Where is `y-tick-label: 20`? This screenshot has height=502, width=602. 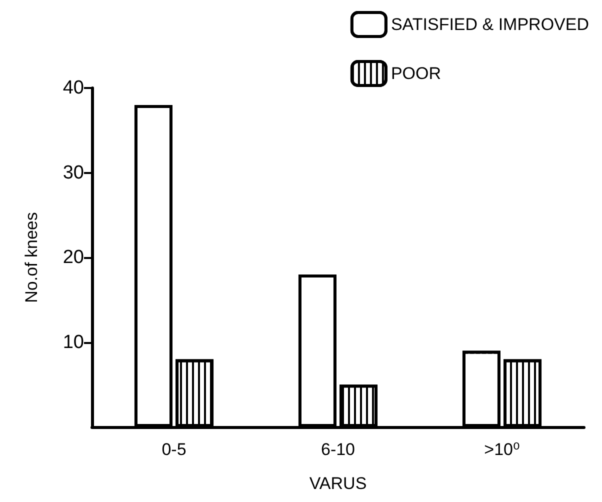
y-tick-label: 20 is located at coordinates (73, 257).